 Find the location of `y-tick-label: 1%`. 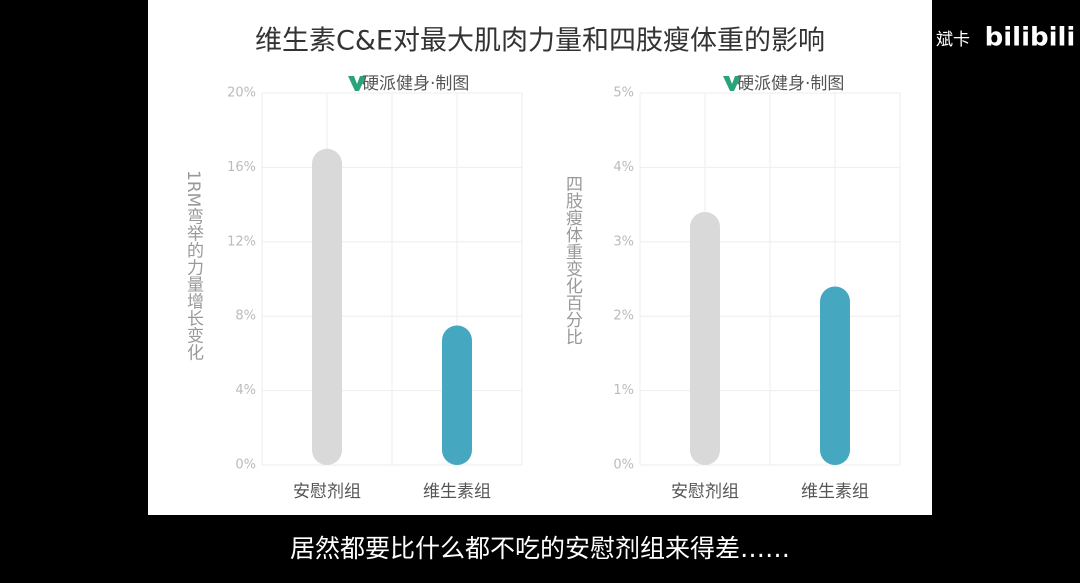

y-tick-label: 1% is located at coordinates (623, 390).